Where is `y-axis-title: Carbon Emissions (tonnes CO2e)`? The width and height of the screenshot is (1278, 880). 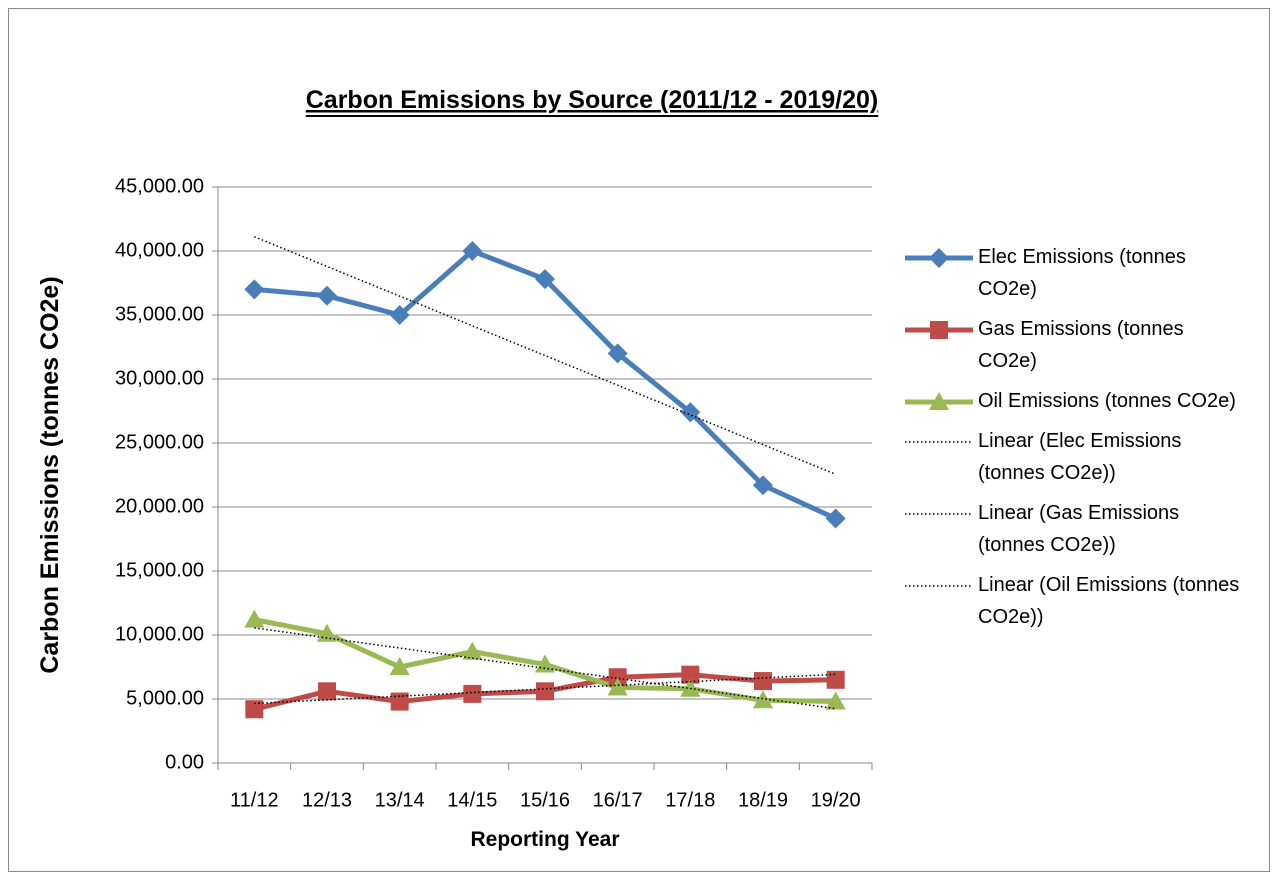 y-axis-title: Carbon Emissions (tonnes CO2e) is located at coordinates (50, 474).